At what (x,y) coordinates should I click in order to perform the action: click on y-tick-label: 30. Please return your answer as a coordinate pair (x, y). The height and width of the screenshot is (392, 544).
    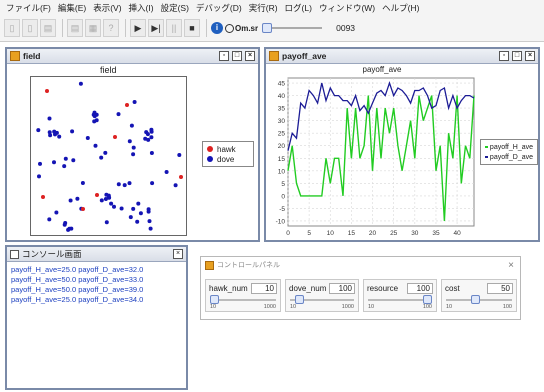
    Looking at the image, I should click on (282, 121).